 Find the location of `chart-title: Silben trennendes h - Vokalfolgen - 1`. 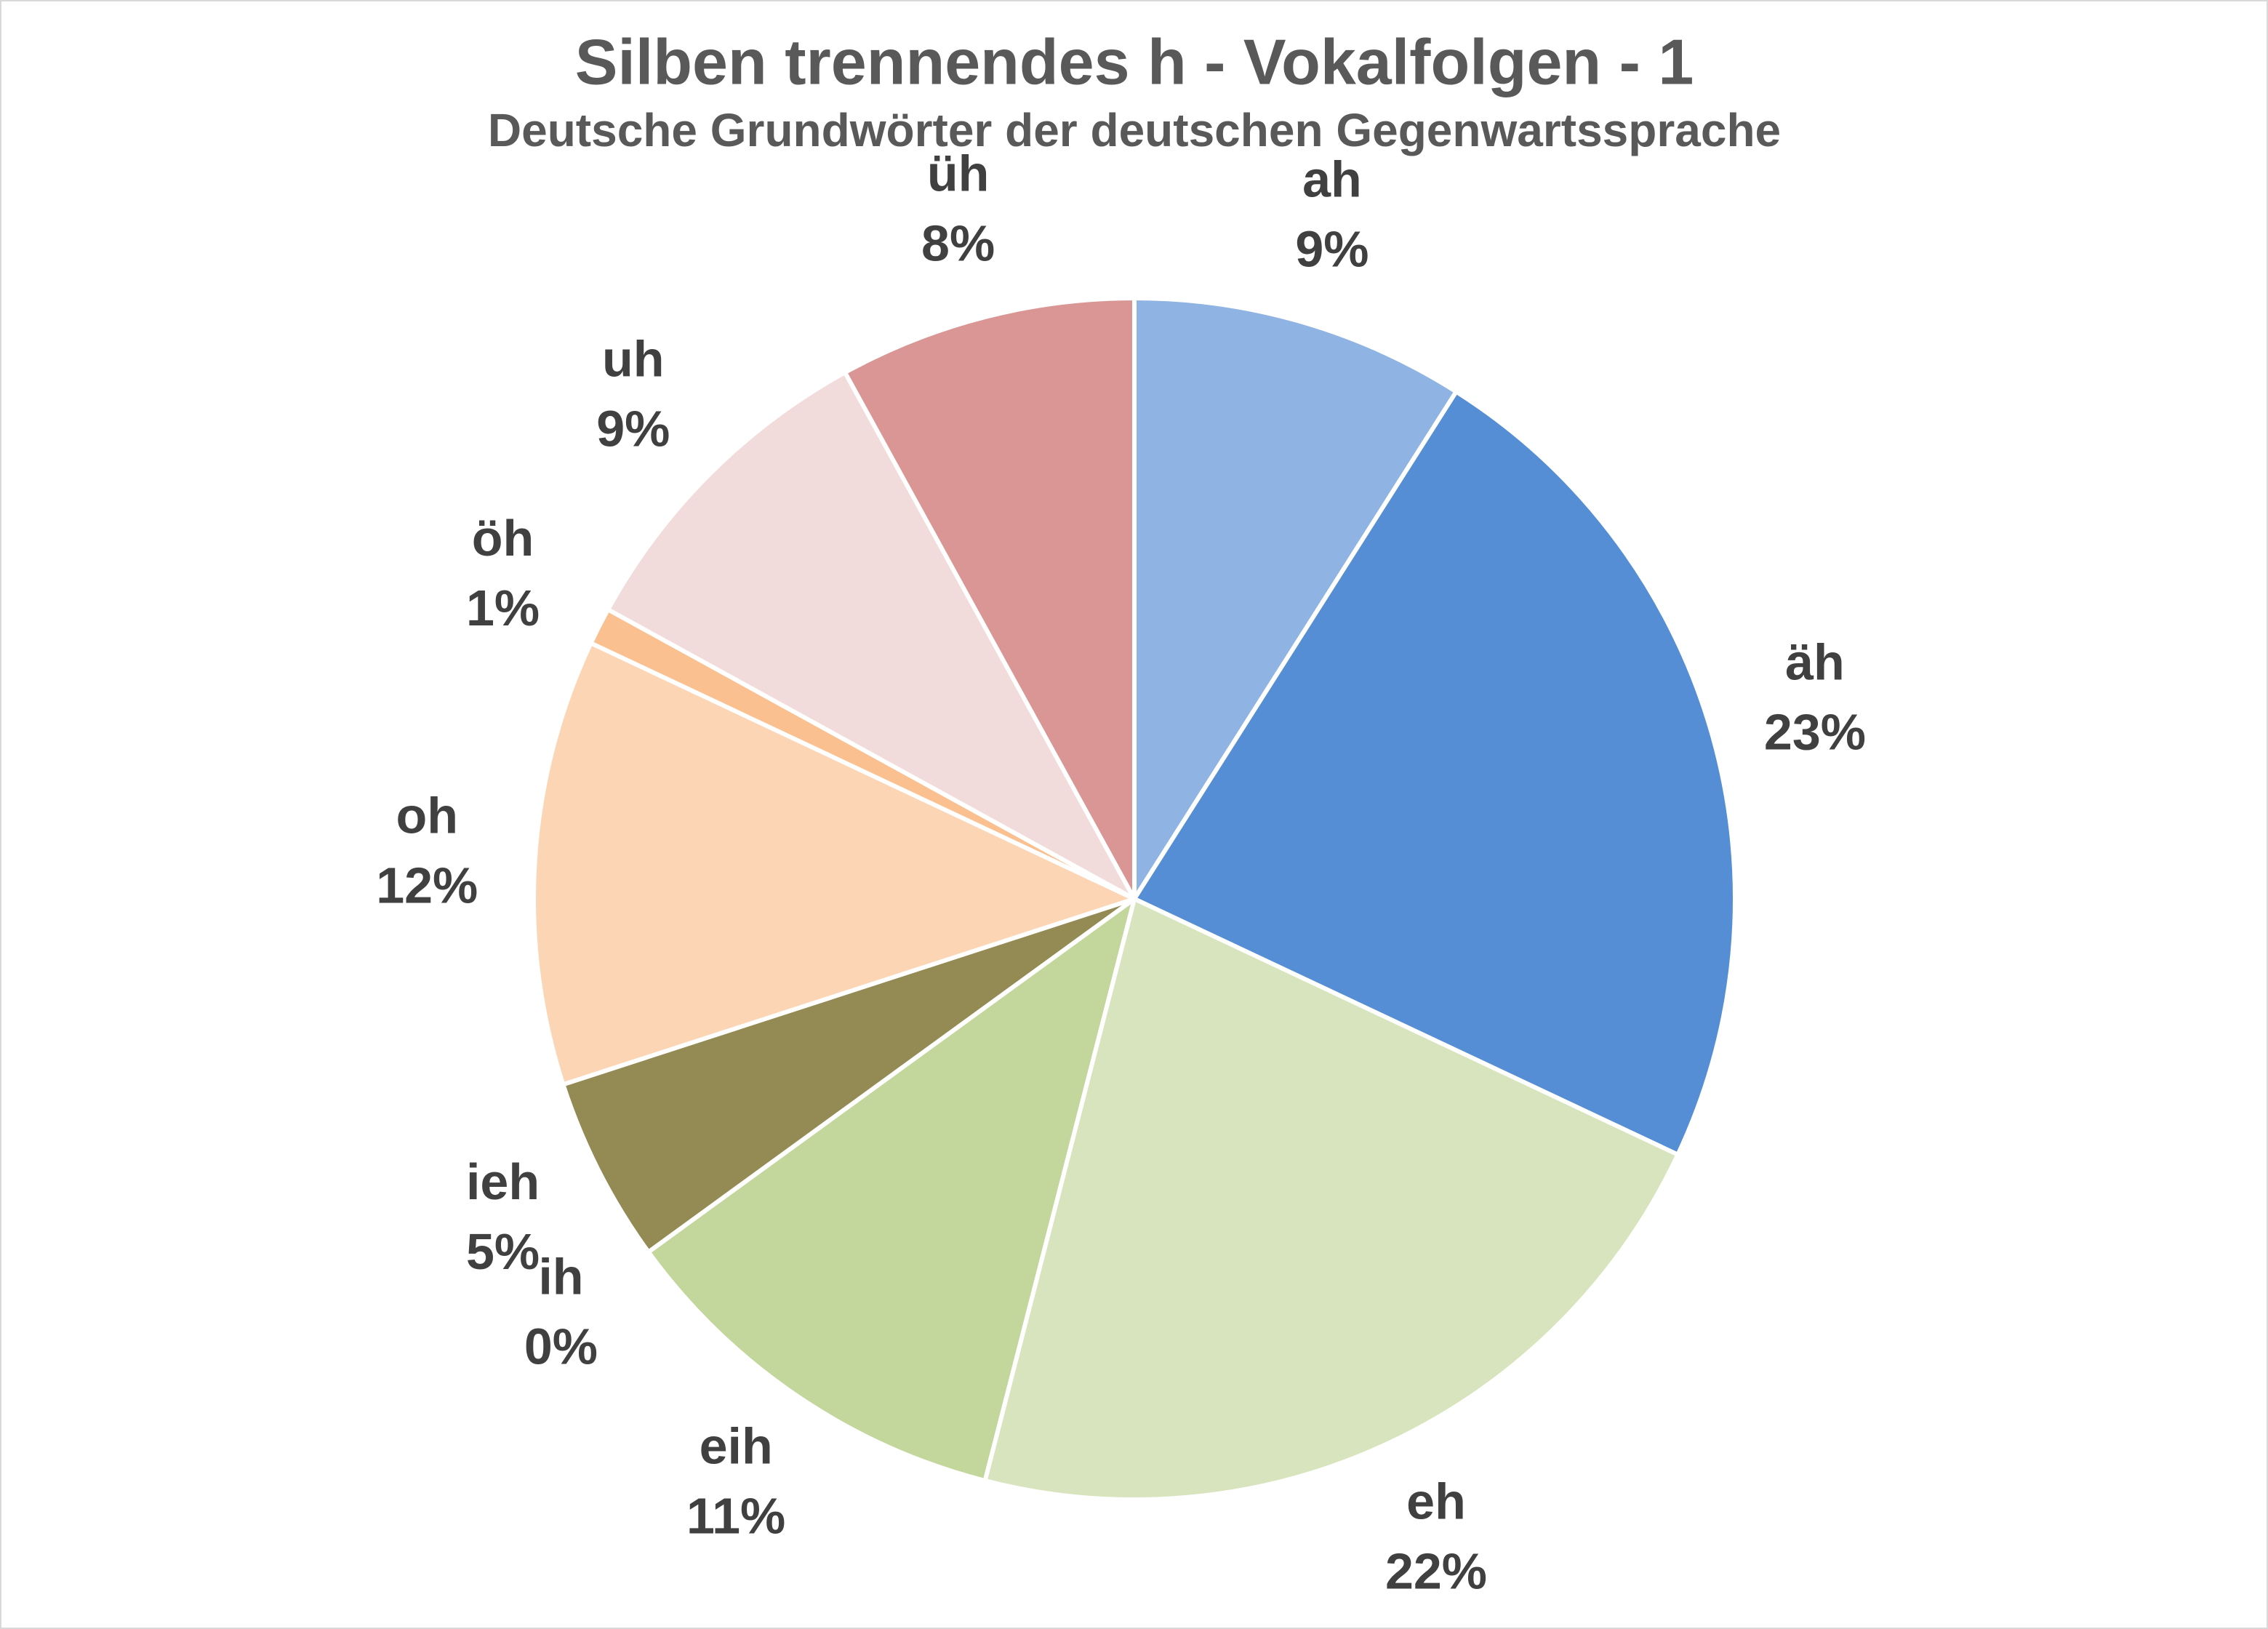

chart-title: Silben trennendes h - Vokalfolgen - 1 is located at coordinates (1134, 61).